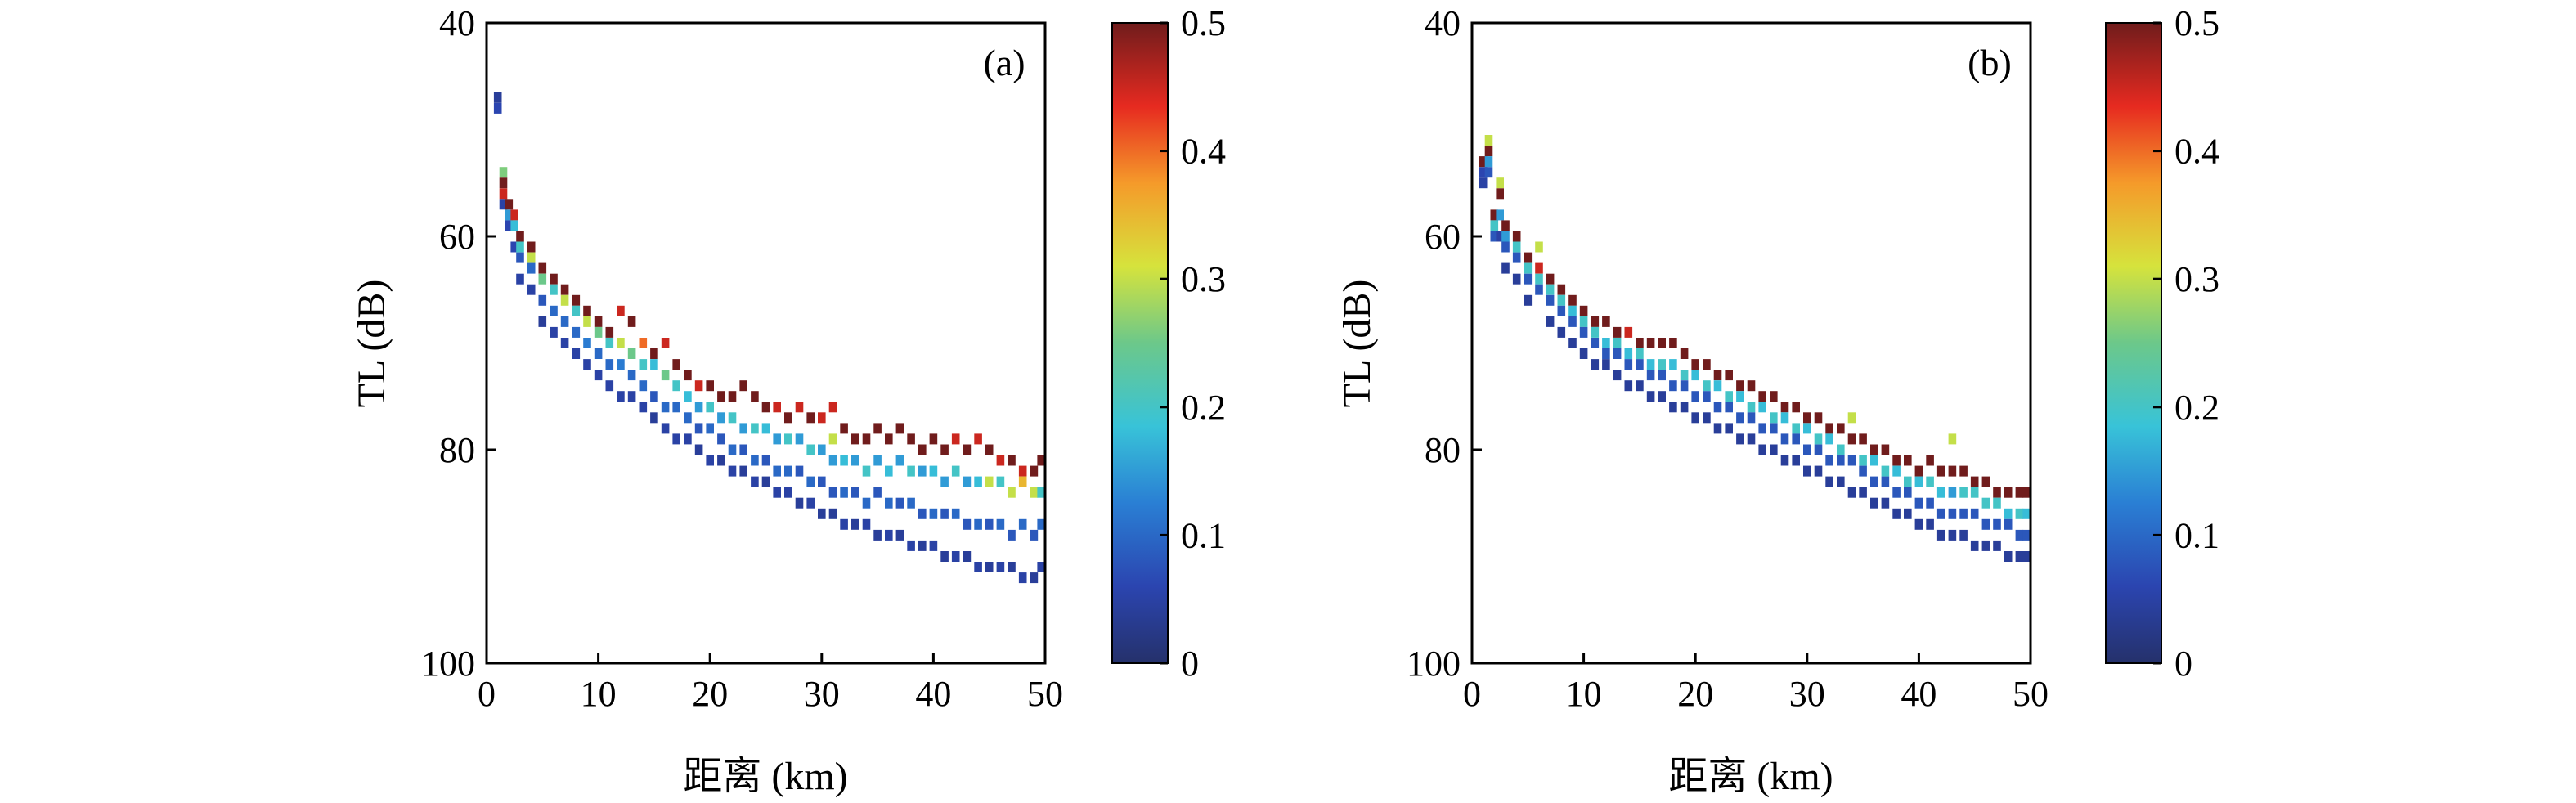 The width and height of the screenshot is (2576, 803). What do you see at coordinates (1204, 535) in the screenshot?
I see `colorbar-tick-label: 0.1` at bounding box center [1204, 535].